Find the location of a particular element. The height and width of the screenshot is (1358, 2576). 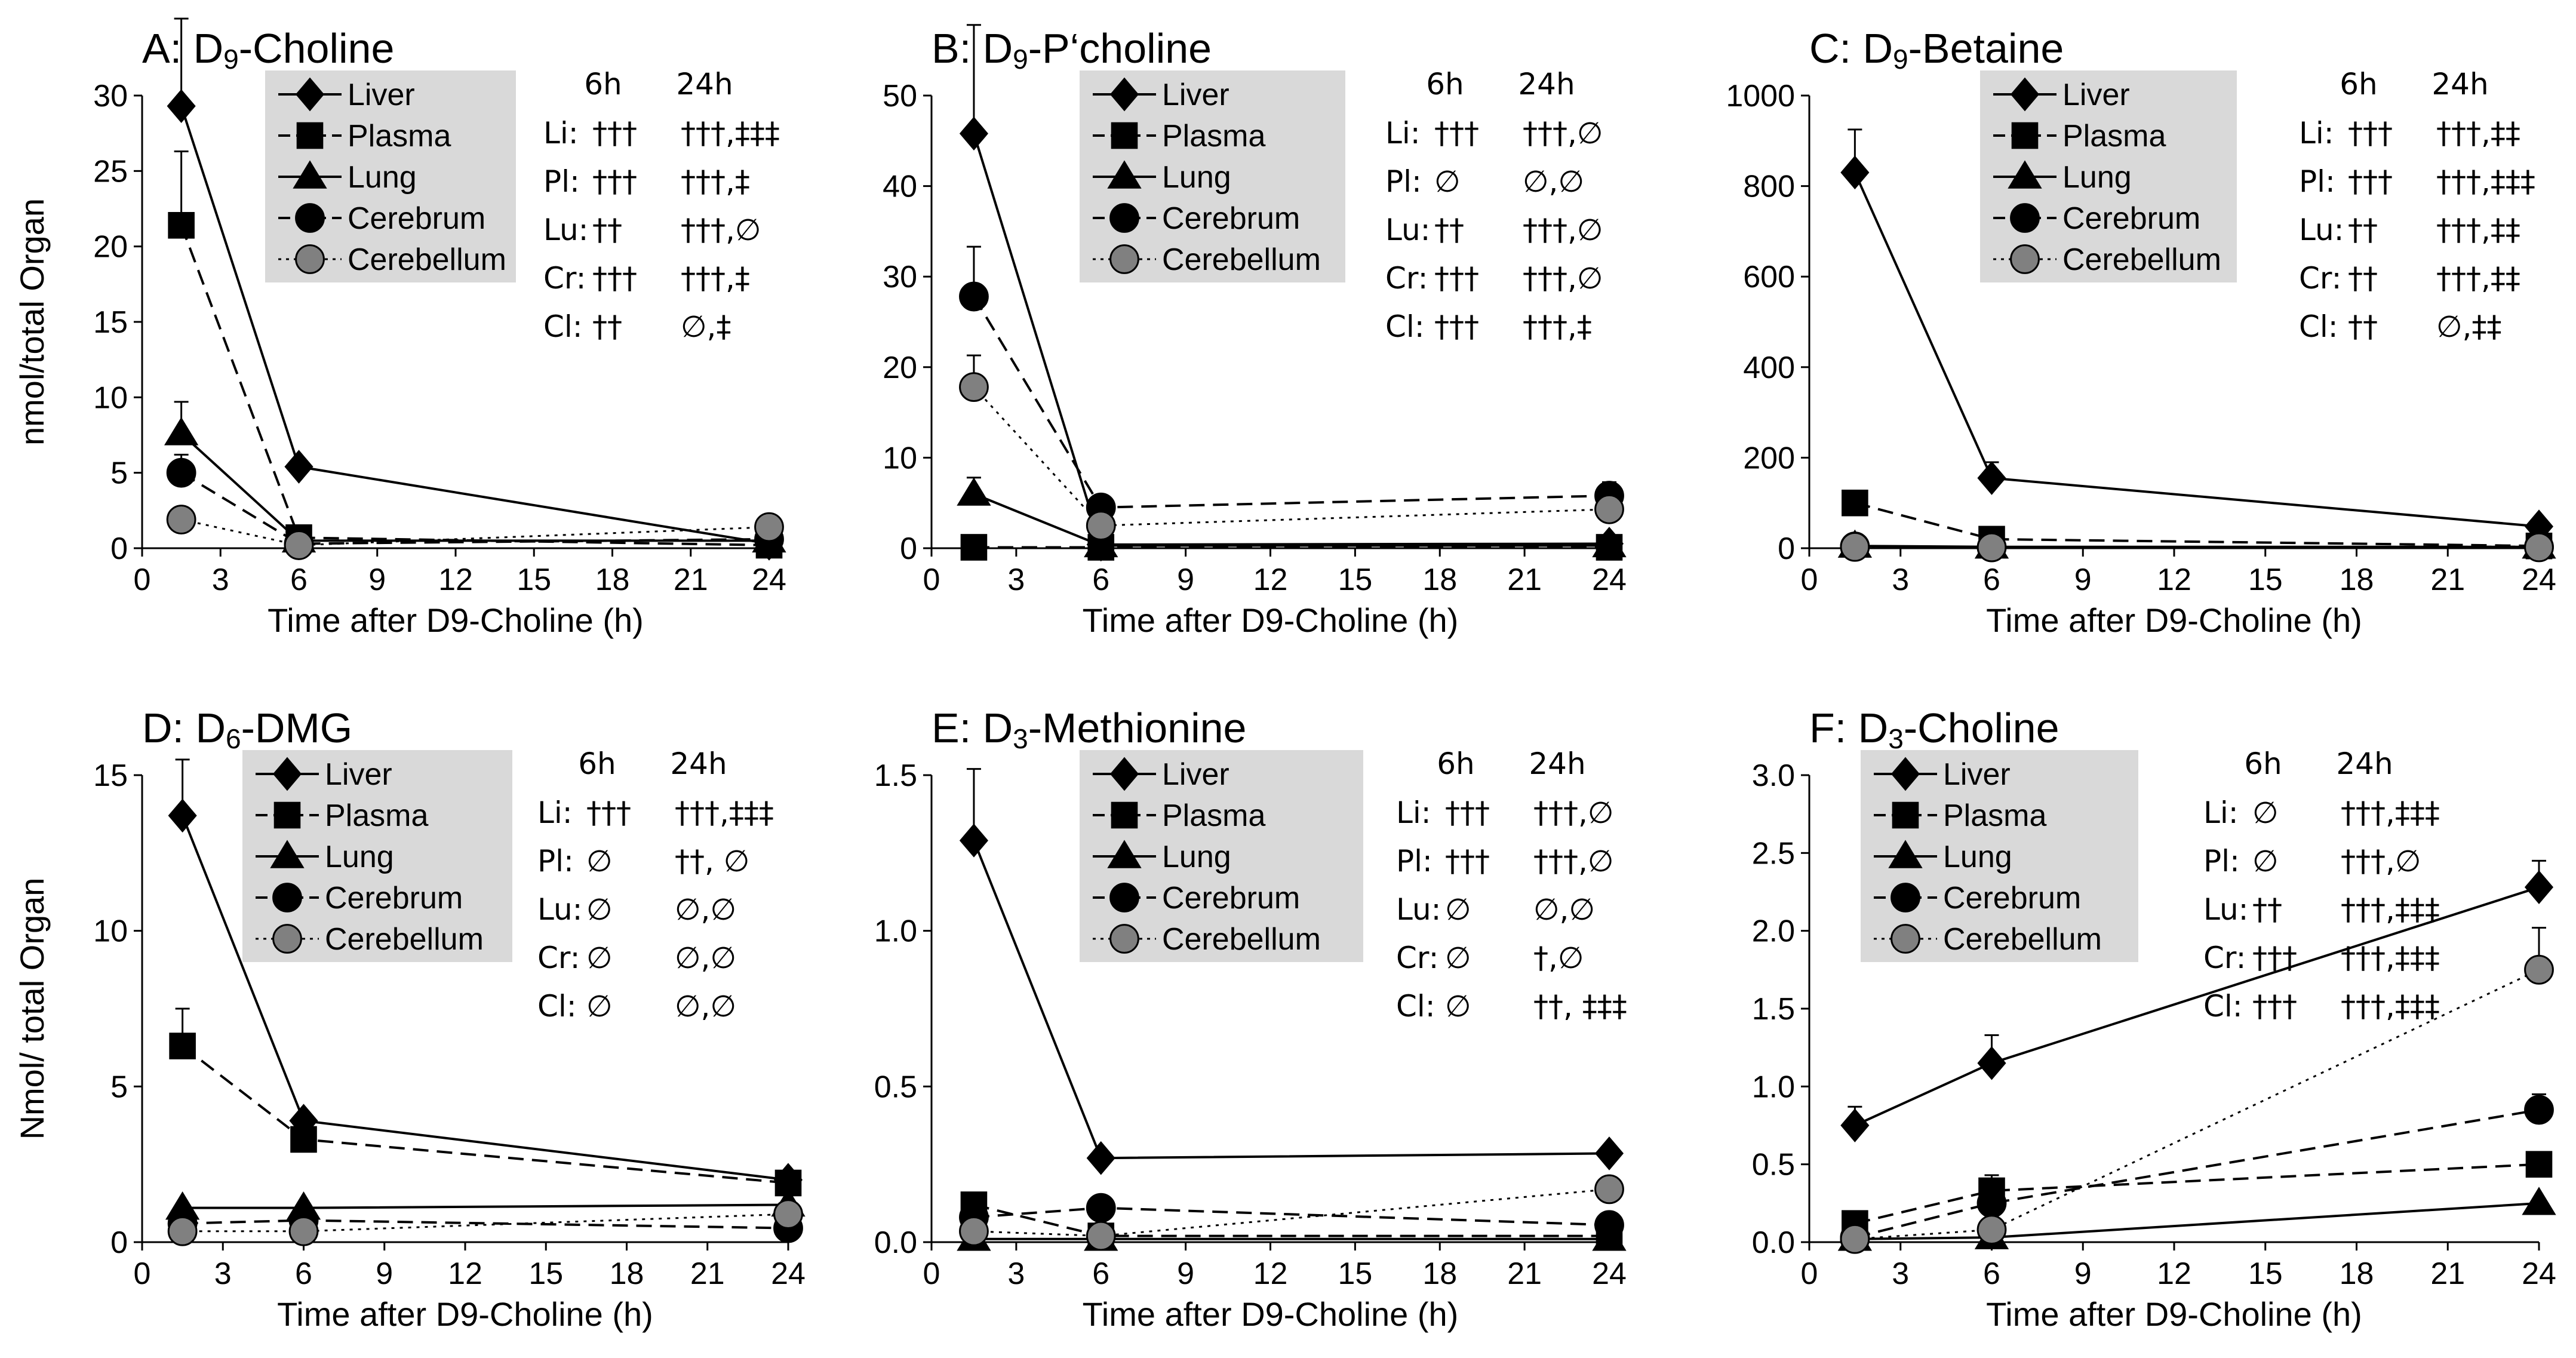

x-tick-label: 18 is located at coordinates (1439, 580).